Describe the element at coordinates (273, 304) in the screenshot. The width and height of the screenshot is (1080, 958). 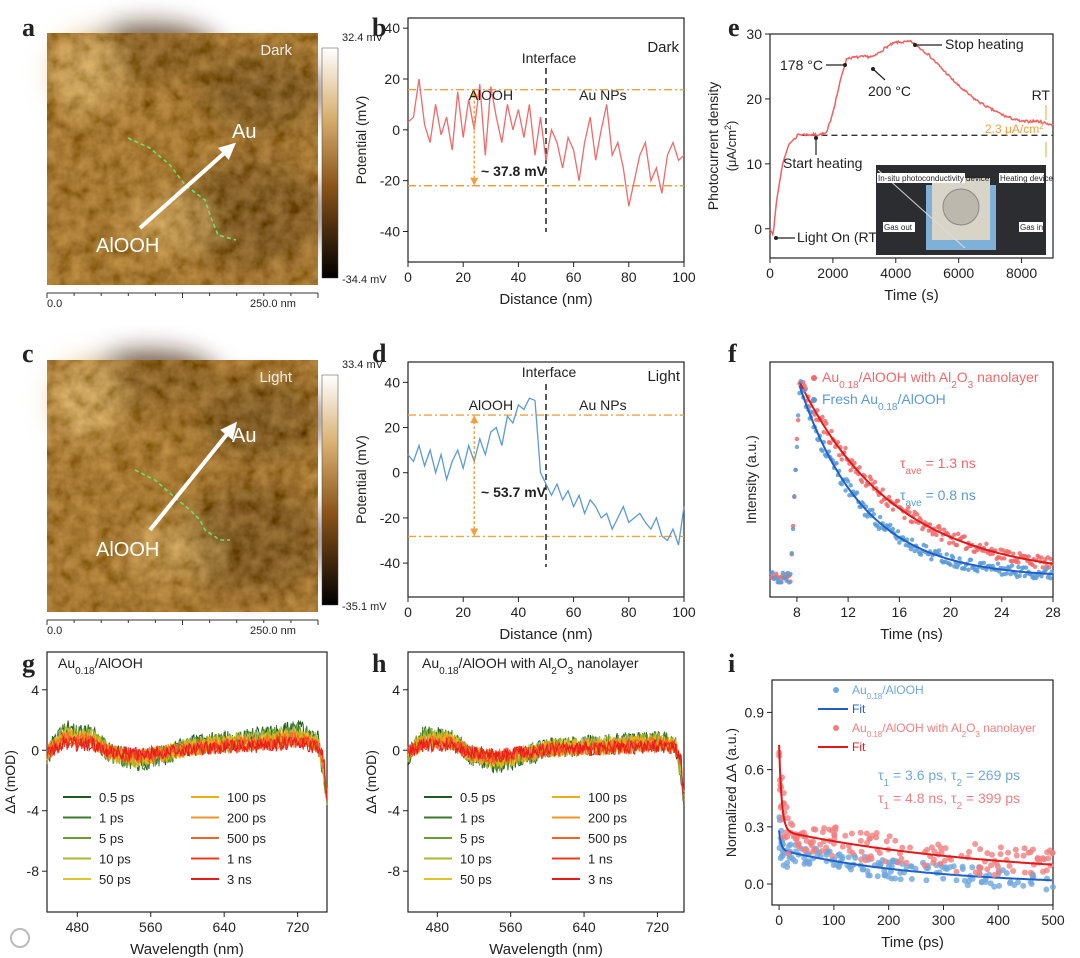
I see `scale-end: 250.0 nm` at that location.